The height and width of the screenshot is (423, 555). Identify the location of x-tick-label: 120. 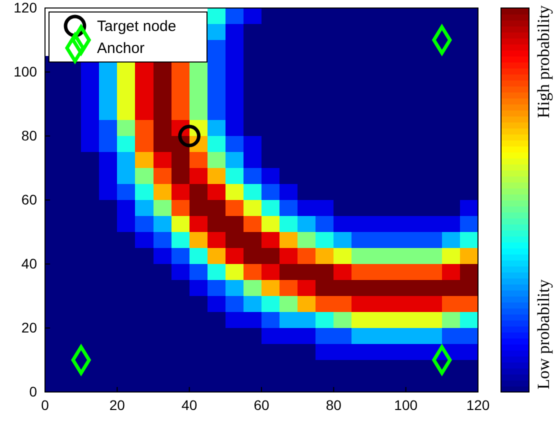
(478, 404).